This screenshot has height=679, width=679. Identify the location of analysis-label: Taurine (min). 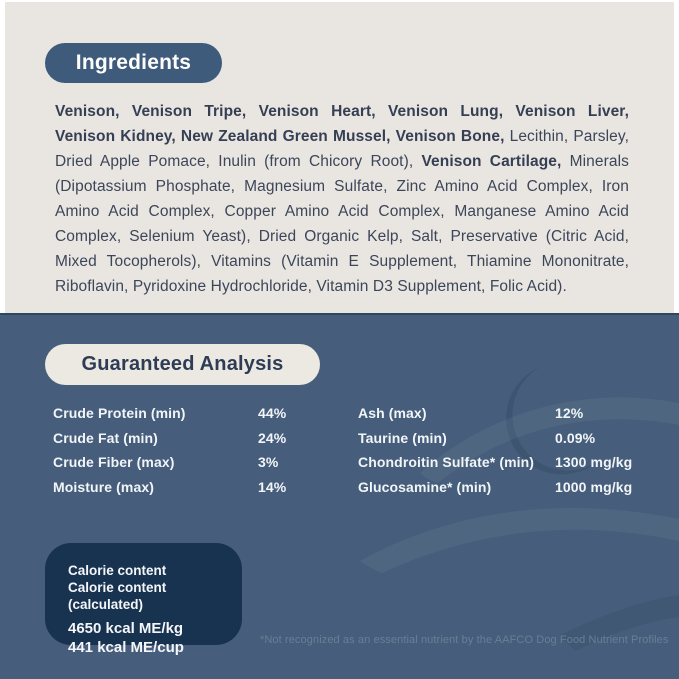
(402, 437).